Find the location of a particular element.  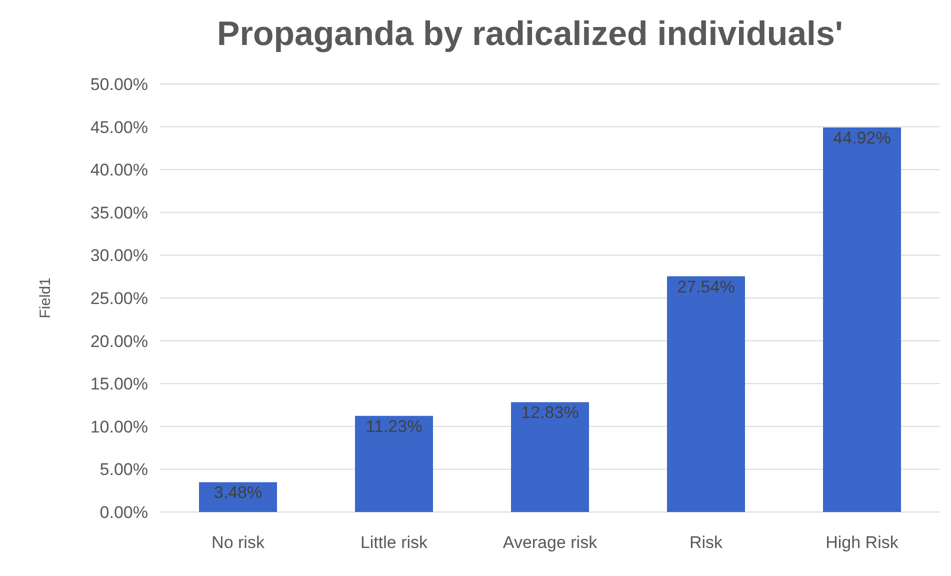

y-tick-label: 20.00% is located at coordinates (119, 341).